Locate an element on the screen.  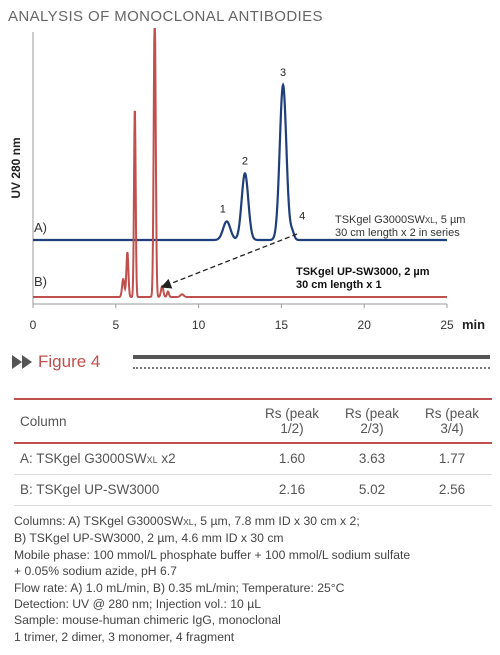
peak-label: 4 is located at coordinates (302, 217).